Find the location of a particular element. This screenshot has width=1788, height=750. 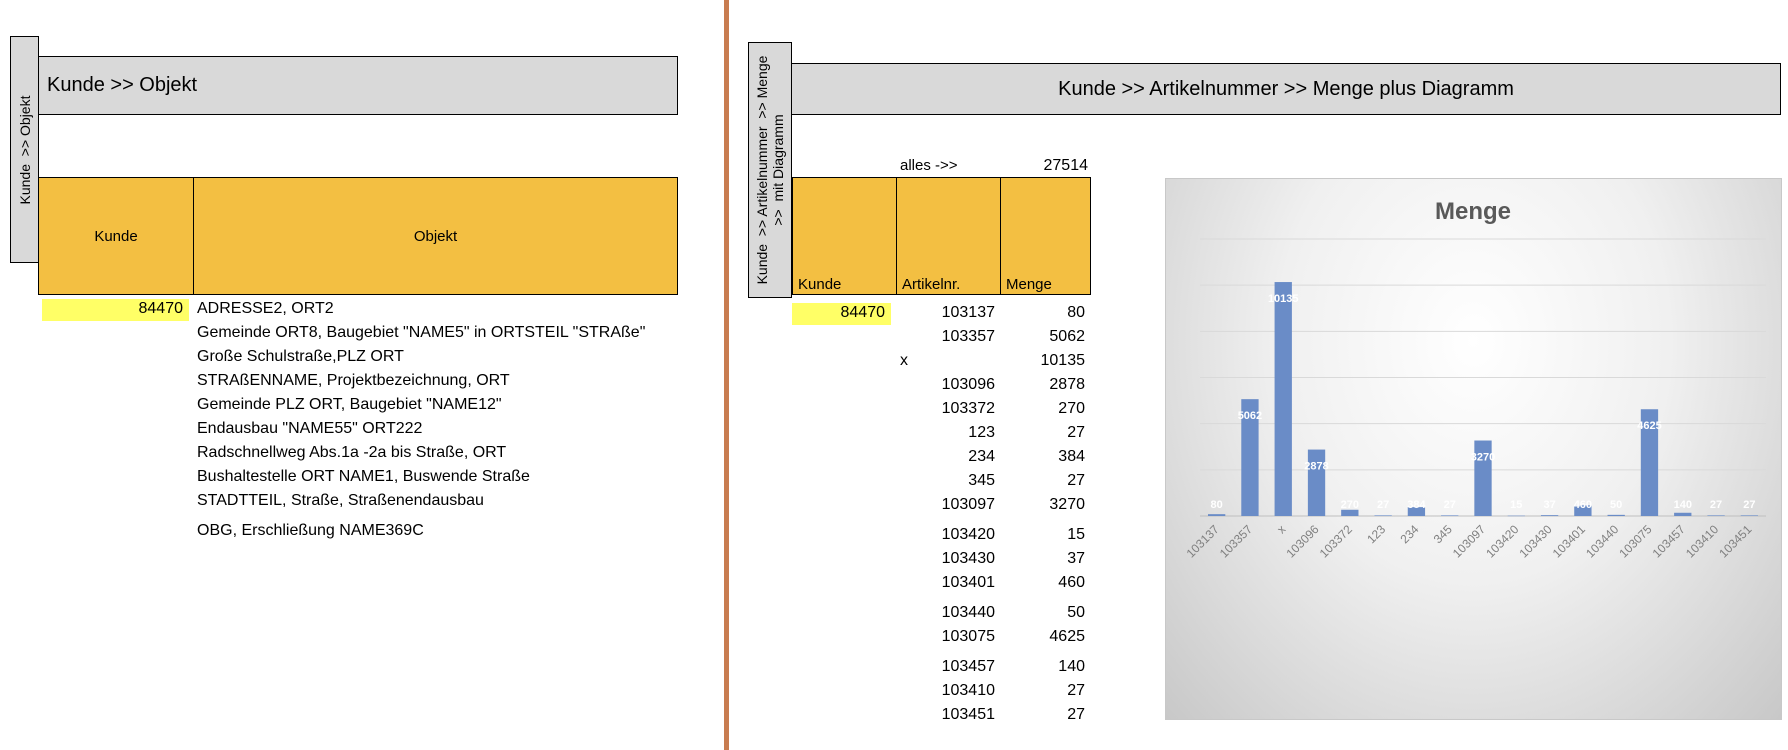

data-label: 460 is located at coordinates (1583, 505).